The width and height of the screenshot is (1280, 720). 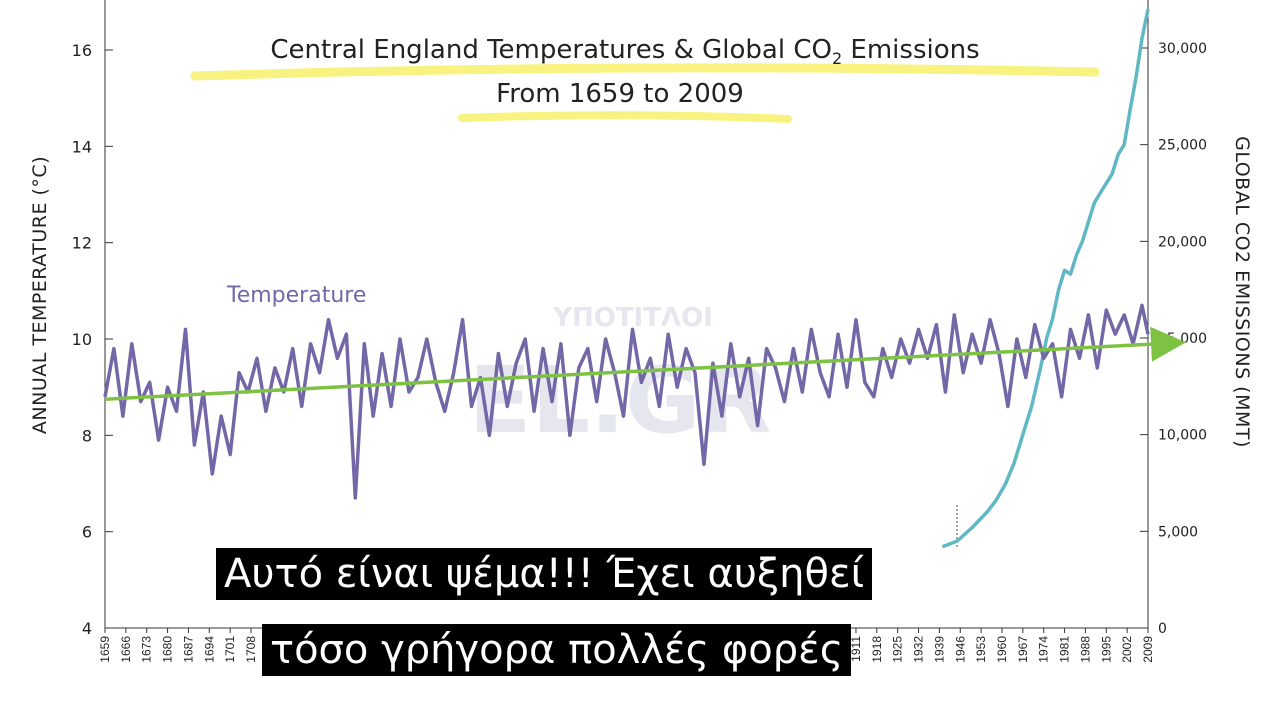 What do you see at coordinates (40, 295) in the screenshot?
I see `y-axis-title: ANNUAL TEMPERATURE (°C)` at bounding box center [40, 295].